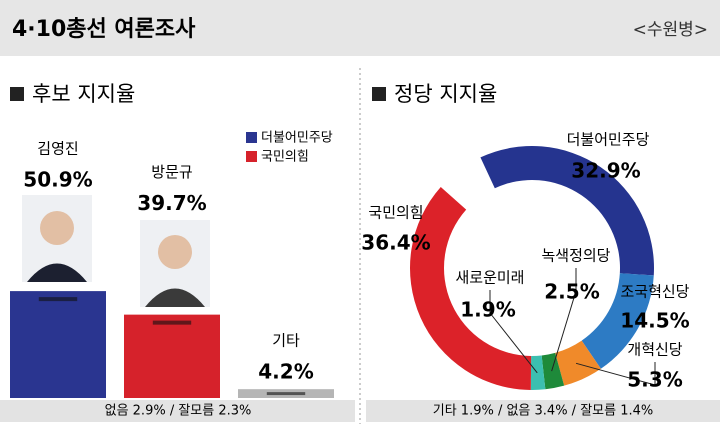 The width and height of the screenshot is (720, 428). What do you see at coordinates (608, 140) in the screenshot?
I see `party-name: 더불어민주당` at bounding box center [608, 140].